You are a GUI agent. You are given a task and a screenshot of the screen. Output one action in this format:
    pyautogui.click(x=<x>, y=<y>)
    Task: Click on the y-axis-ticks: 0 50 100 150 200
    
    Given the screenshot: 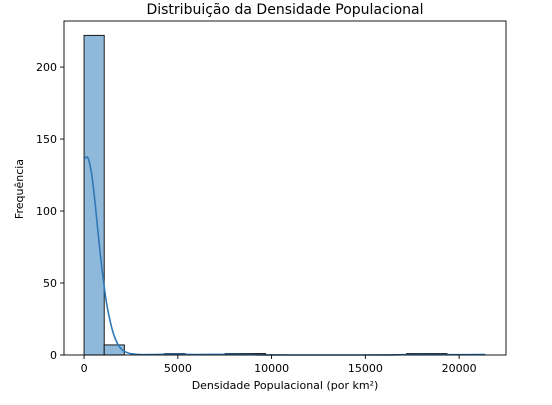 What is the action you would take?
    pyautogui.click(x=50, y=211)
    